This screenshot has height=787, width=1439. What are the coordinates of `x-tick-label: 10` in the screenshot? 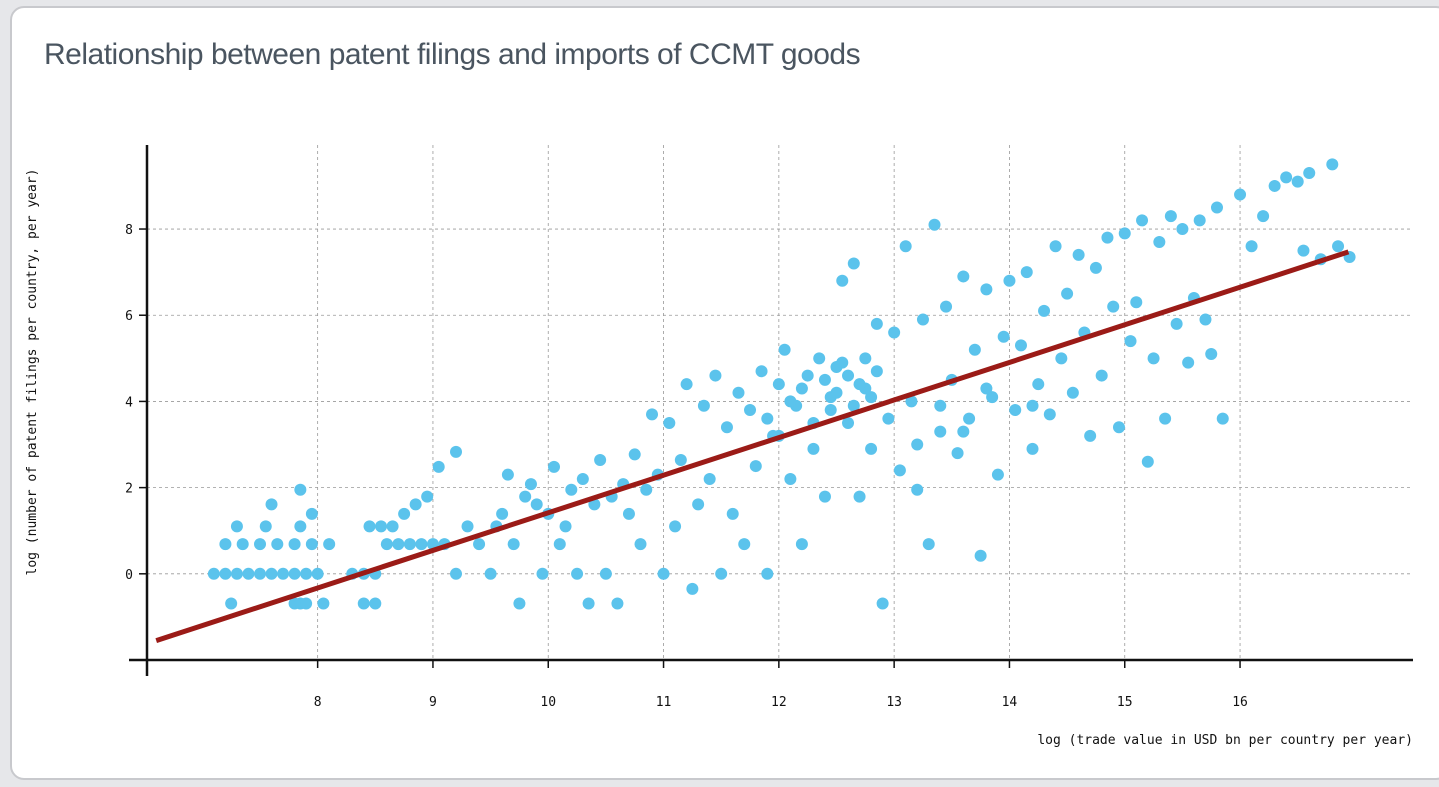 It's located at (548, 702).